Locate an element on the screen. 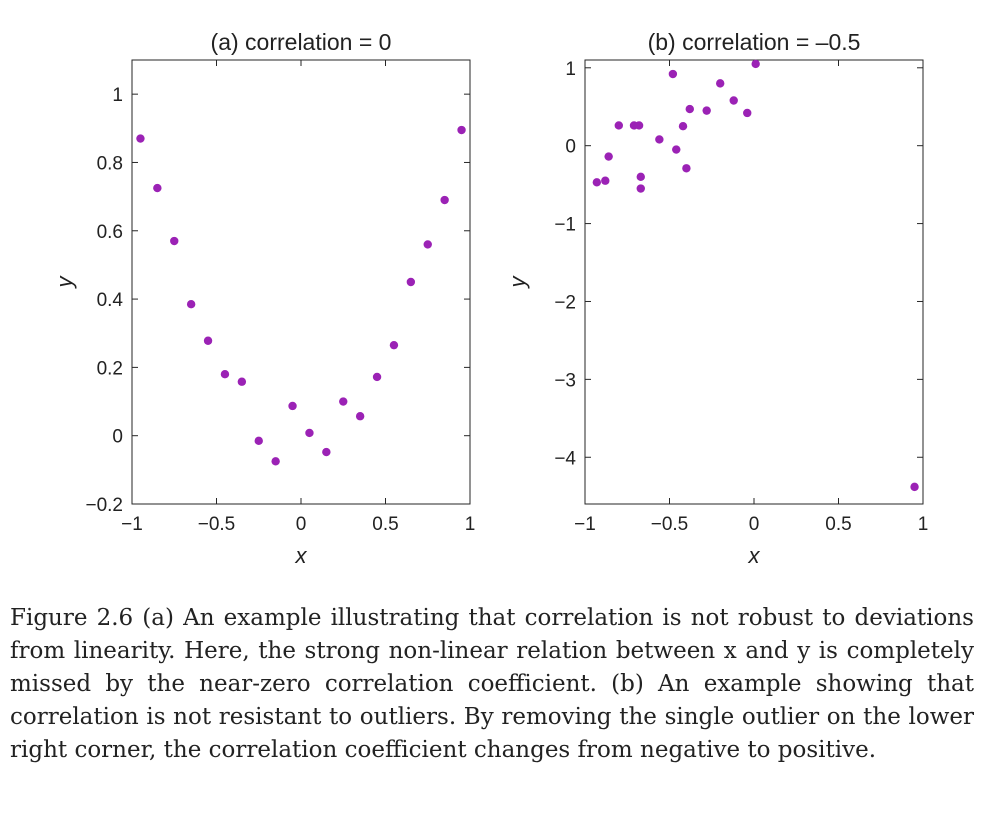 The width and height of the screenshot is (994, 832). y-tick-label: 0.2 is located at coordinates (110, 368).